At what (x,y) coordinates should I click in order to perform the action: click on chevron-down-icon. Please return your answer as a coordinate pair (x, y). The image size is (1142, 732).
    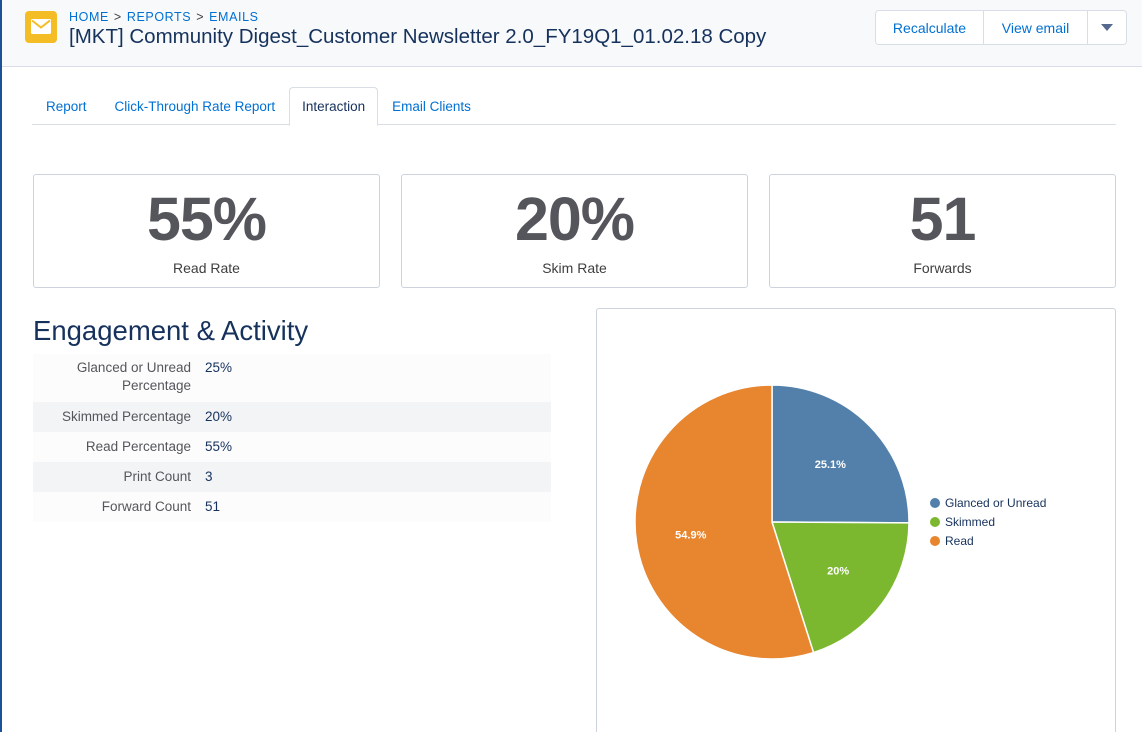
    Looking at the image, I should click on (1107, 27).